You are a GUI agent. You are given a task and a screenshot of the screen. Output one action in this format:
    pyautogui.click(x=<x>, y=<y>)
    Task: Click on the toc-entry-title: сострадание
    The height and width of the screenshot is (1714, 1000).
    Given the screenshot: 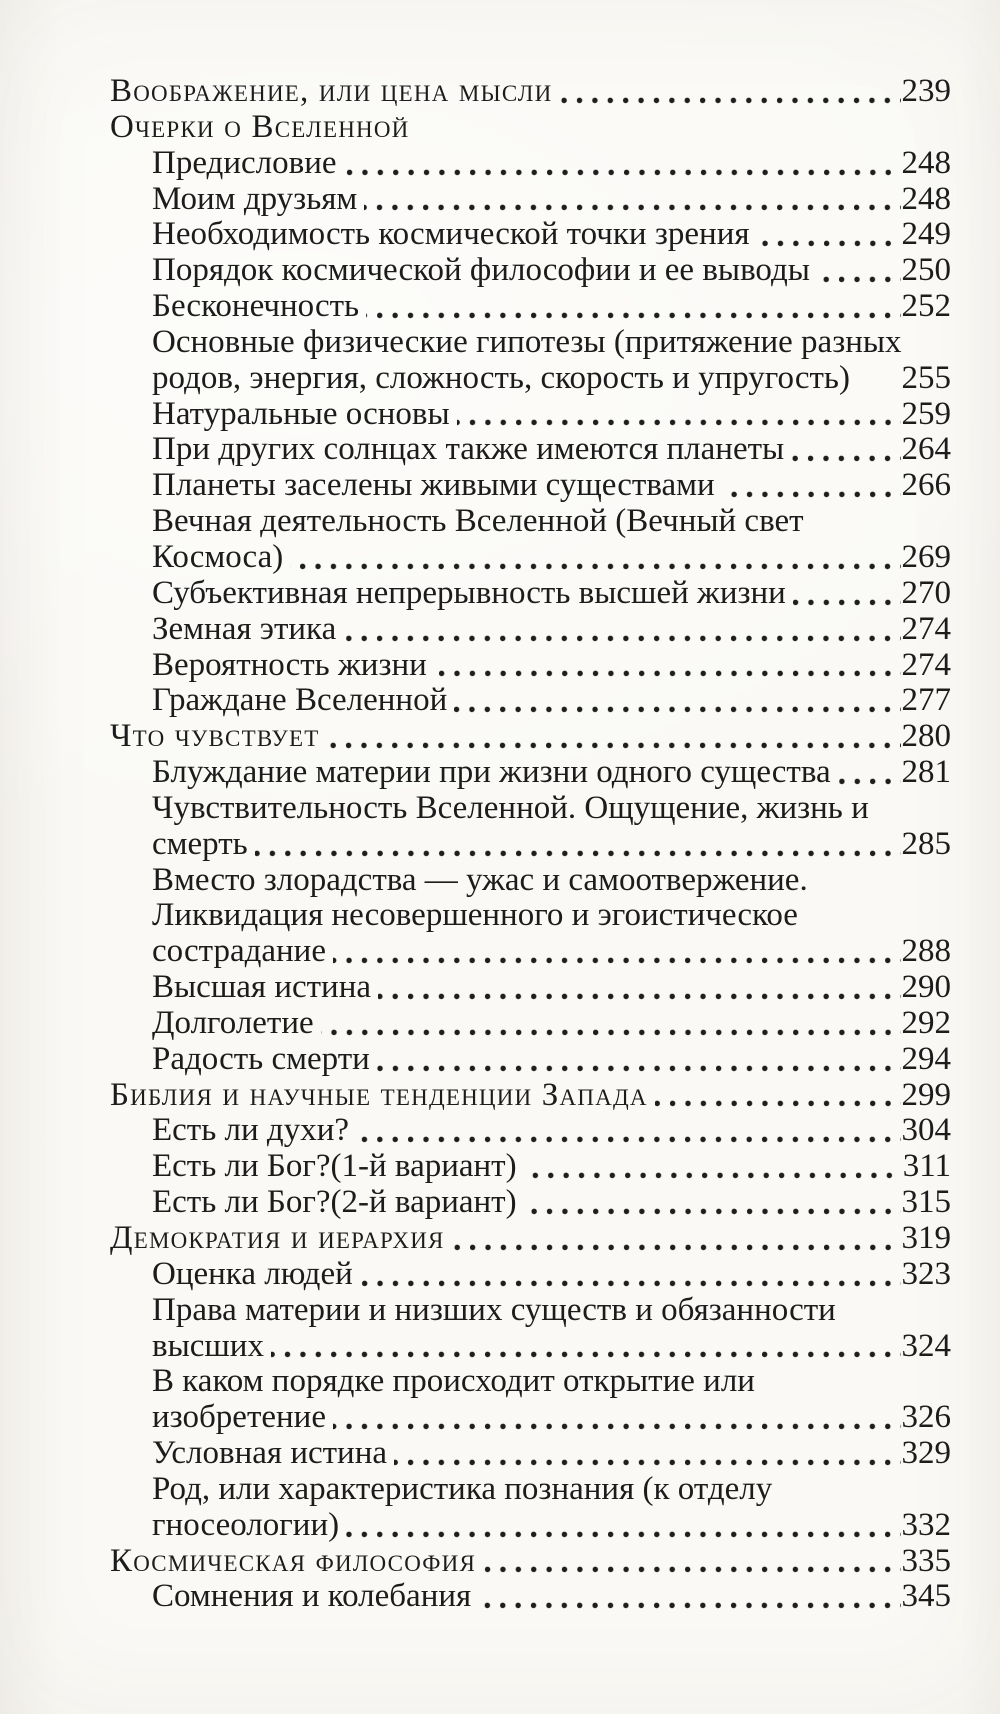 What is the action you would take?
    pyautogui.click(x=239, y=951)
    